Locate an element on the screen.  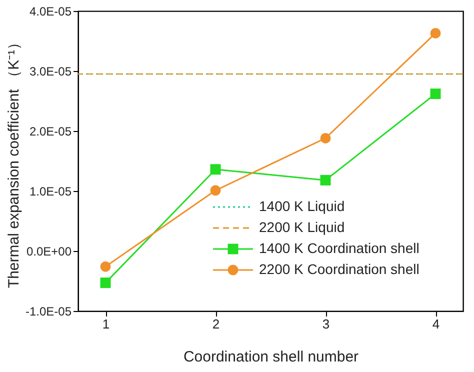
x-tick-label: 1 is located at coordinates (106, 324).